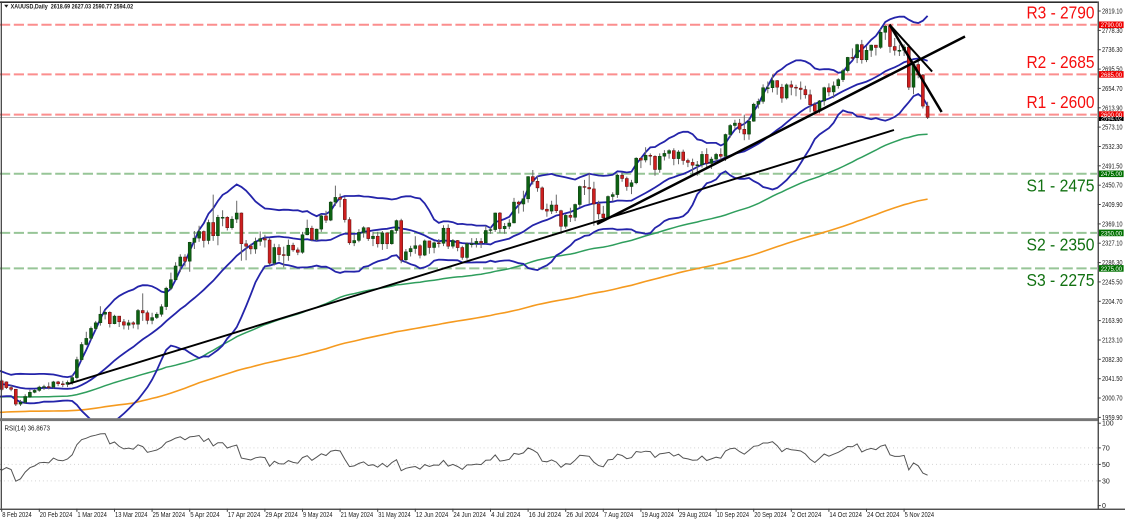  Describe the element at coordinates (281, 515) in the screenshot. I see `svg-text: 29 Apr 2024` at that location.